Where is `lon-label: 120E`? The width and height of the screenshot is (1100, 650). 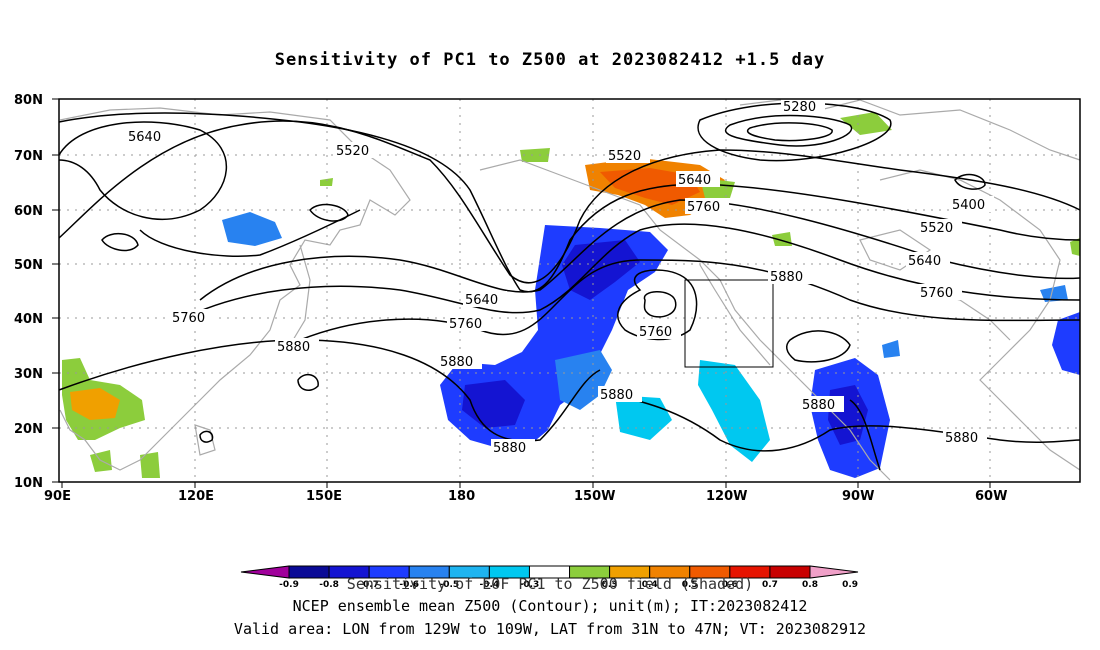
lon-label: 120E is located at coordinates (196, 496).